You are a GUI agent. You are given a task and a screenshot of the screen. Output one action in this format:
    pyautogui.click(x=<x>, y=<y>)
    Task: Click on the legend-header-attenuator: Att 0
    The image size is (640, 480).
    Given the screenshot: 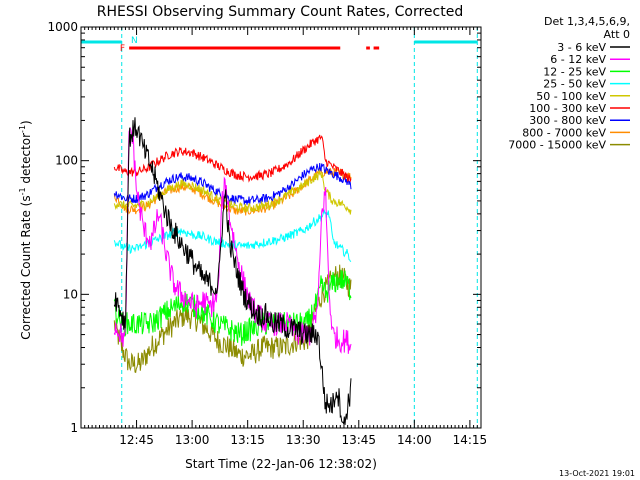 What is the action you would take?
    pyautogui.click(x=617, y=34)
    